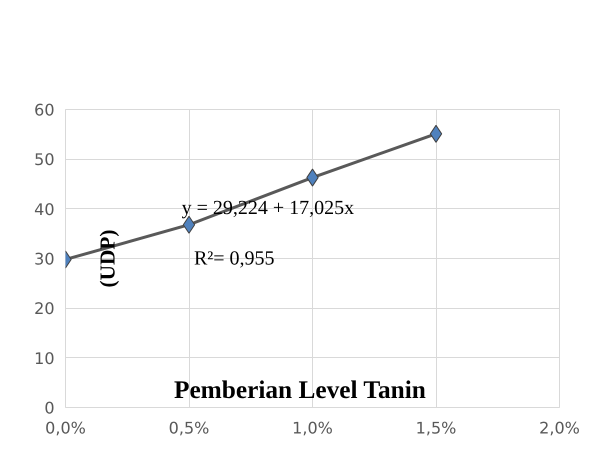 This screenshot has width=600, height=450. I want to click on y-tick-label: 20, so click(44, 308).